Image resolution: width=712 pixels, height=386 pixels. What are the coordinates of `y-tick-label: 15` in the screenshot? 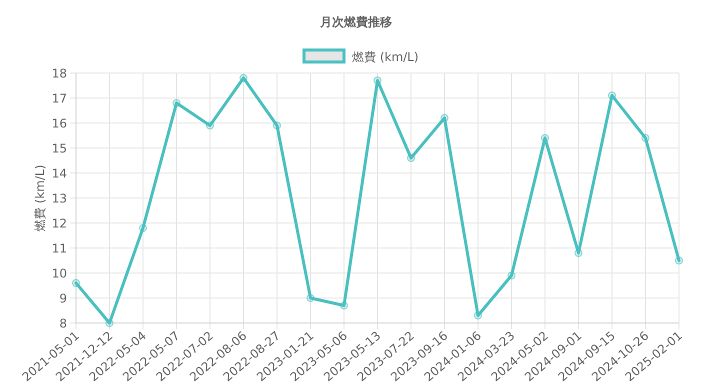 It's located at (59, 149).